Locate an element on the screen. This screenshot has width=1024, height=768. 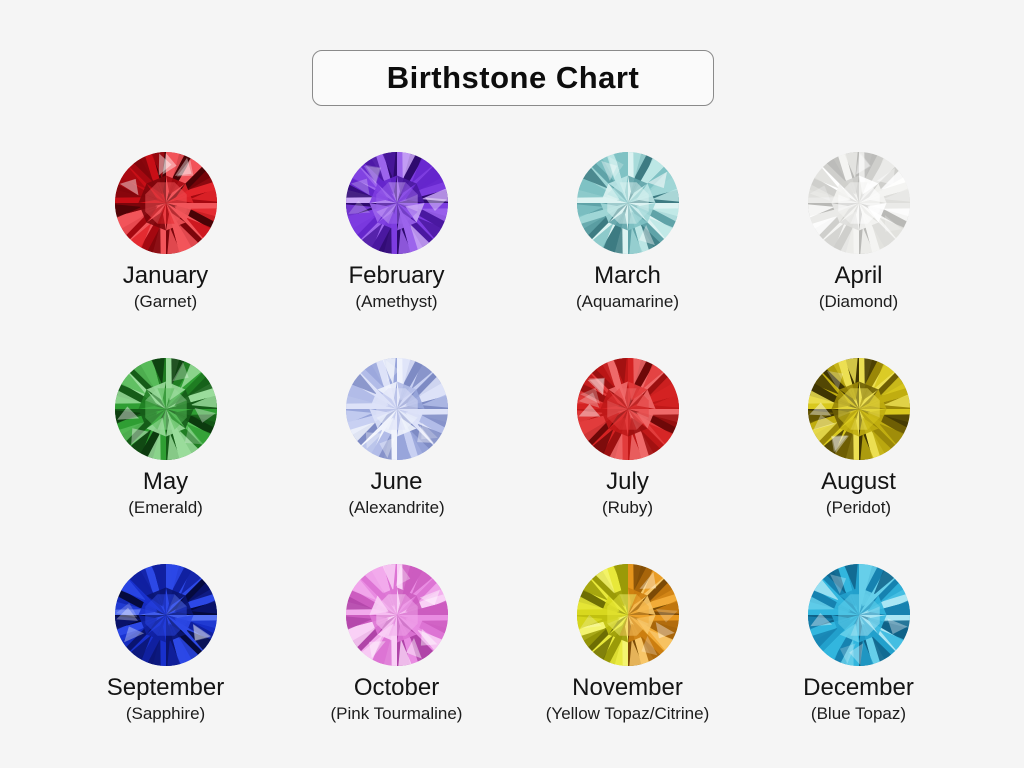
stone-label: (Aquamarine) is located at coordinates (627, 301).